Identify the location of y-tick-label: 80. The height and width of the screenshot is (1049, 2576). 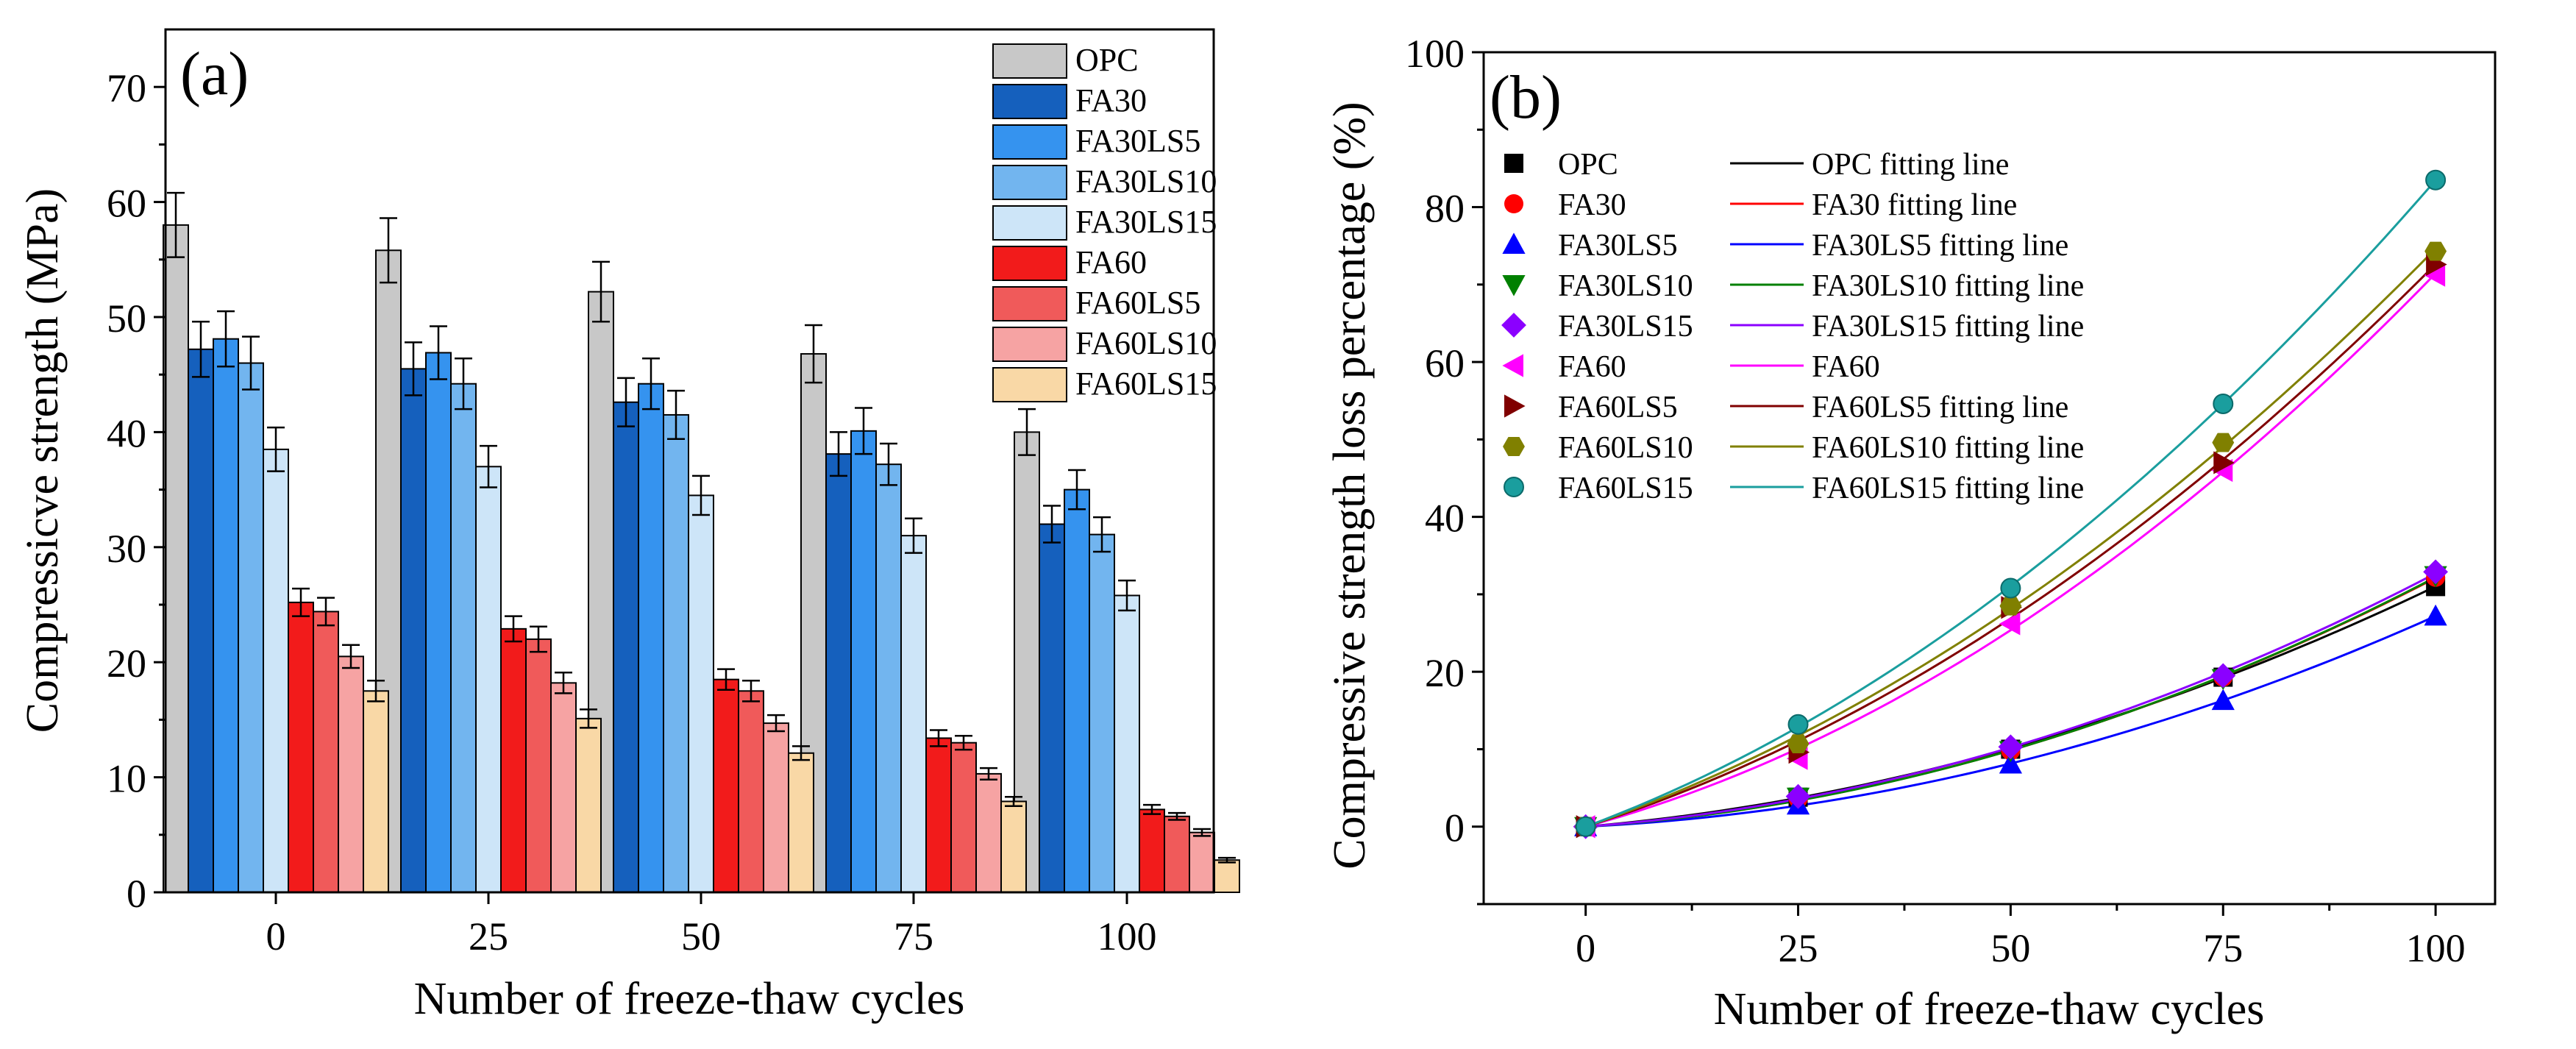
(1445, 209).